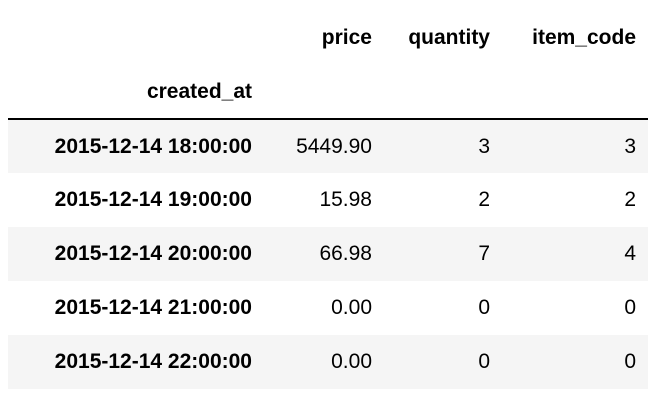 The image size is (672, 400). I want to click on cell-quantity: 7, so click(484, 253).